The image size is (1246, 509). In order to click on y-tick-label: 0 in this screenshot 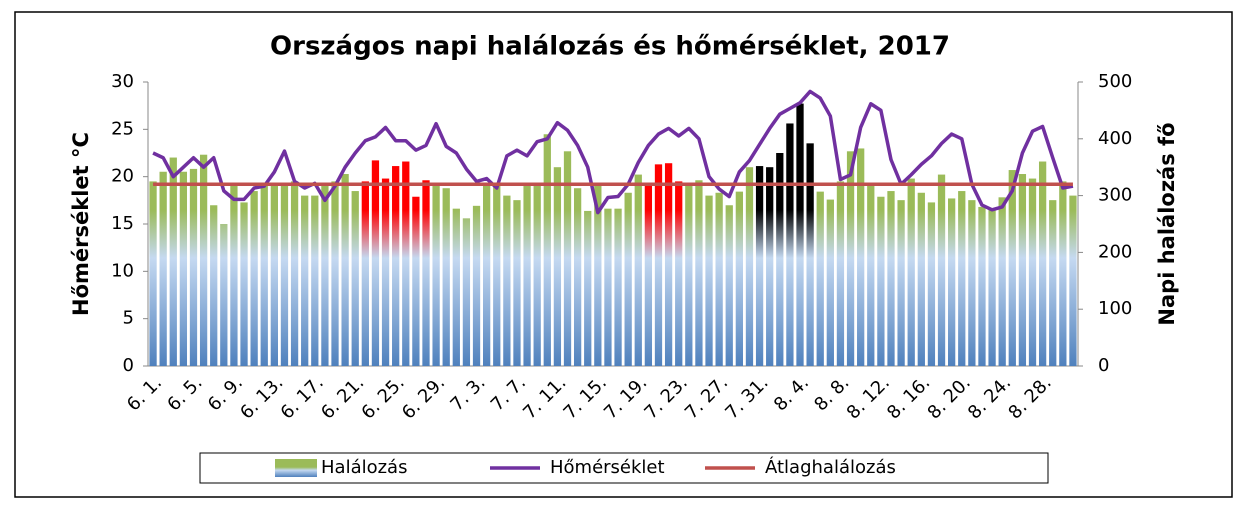, I will do `click(128, 365)`.